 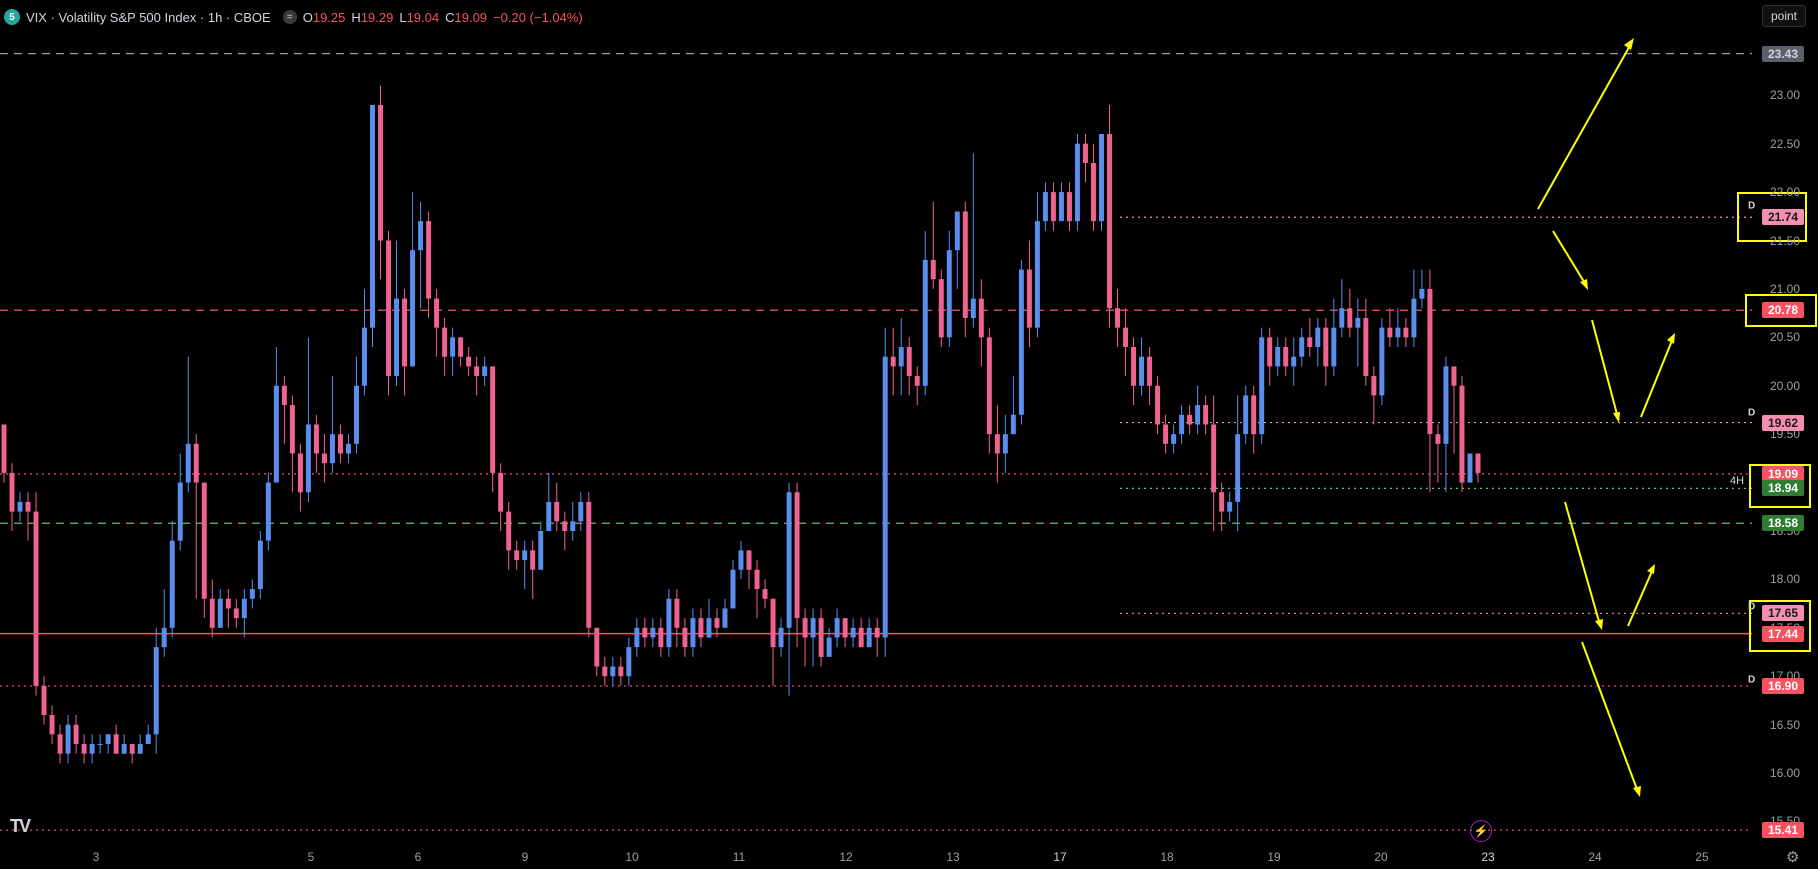 I want to click on arrow-annotations, so click(x=1606, y=417).